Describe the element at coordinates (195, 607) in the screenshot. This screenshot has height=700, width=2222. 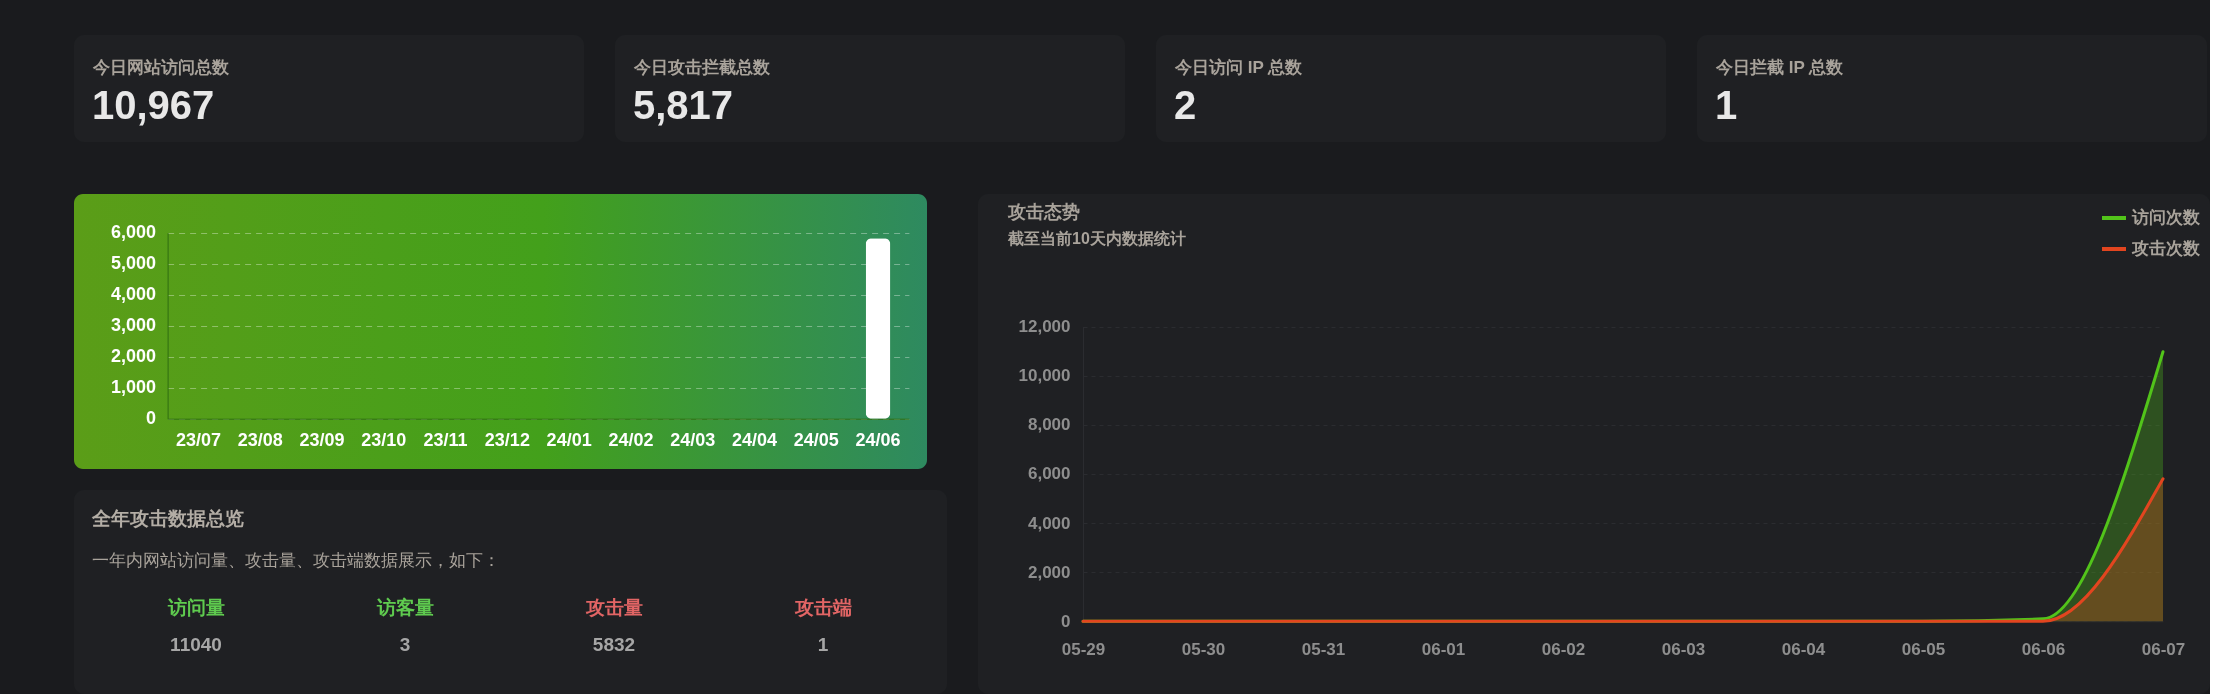
I see `category-label: 访问量` at that location.